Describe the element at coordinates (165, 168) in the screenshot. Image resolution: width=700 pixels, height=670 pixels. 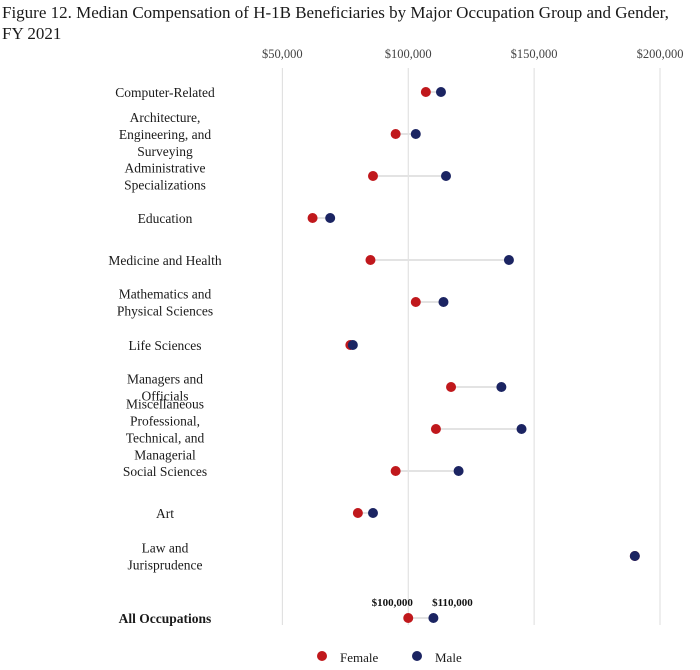
I see `category-label: Administrative` at that location.